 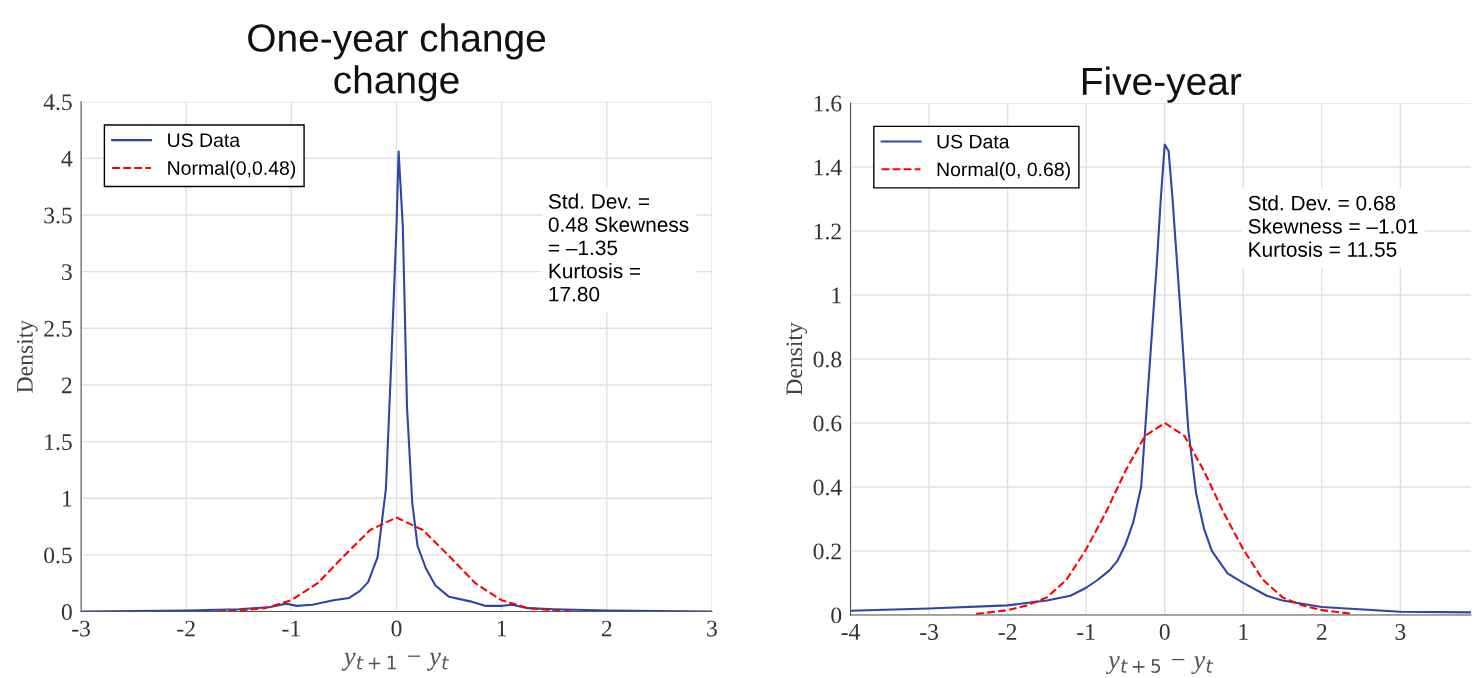 I want to click on x-tick-label: -4, so click(x=850, y=632).